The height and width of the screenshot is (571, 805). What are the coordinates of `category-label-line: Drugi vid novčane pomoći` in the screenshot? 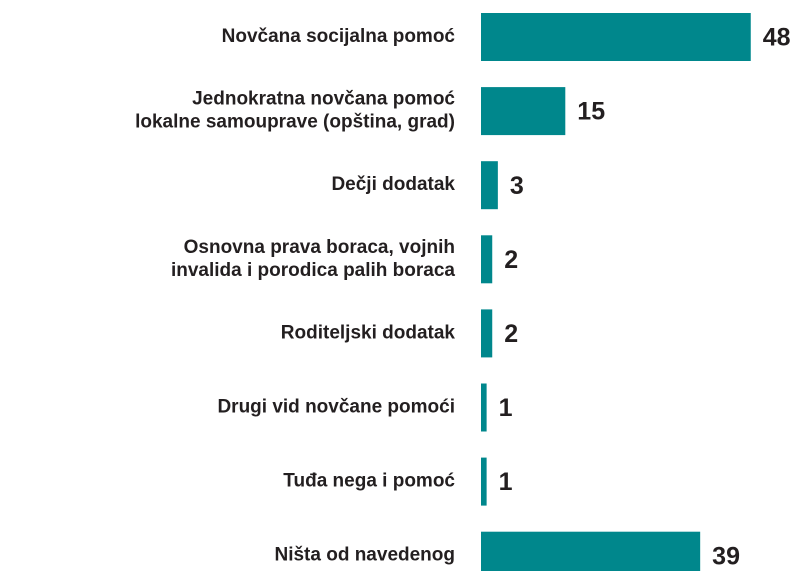 It's located at (336, 407).